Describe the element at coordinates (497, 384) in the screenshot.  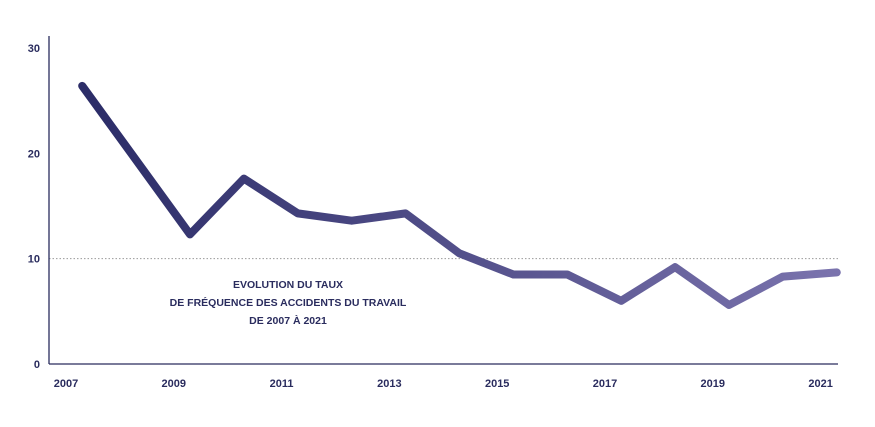
I see `x-tick-label: 2015` at that location.